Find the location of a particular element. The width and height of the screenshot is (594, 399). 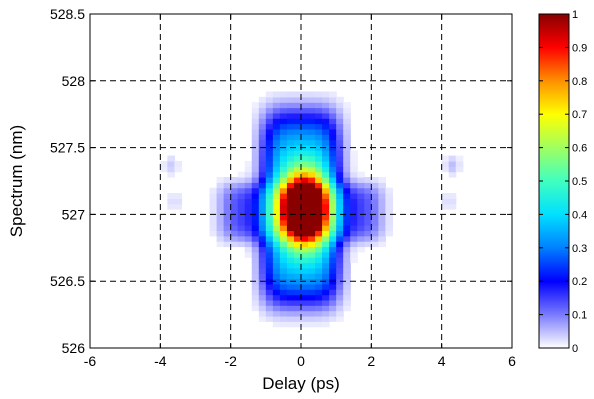

x-tick-label: -4 is located at coordinates (160, 361).